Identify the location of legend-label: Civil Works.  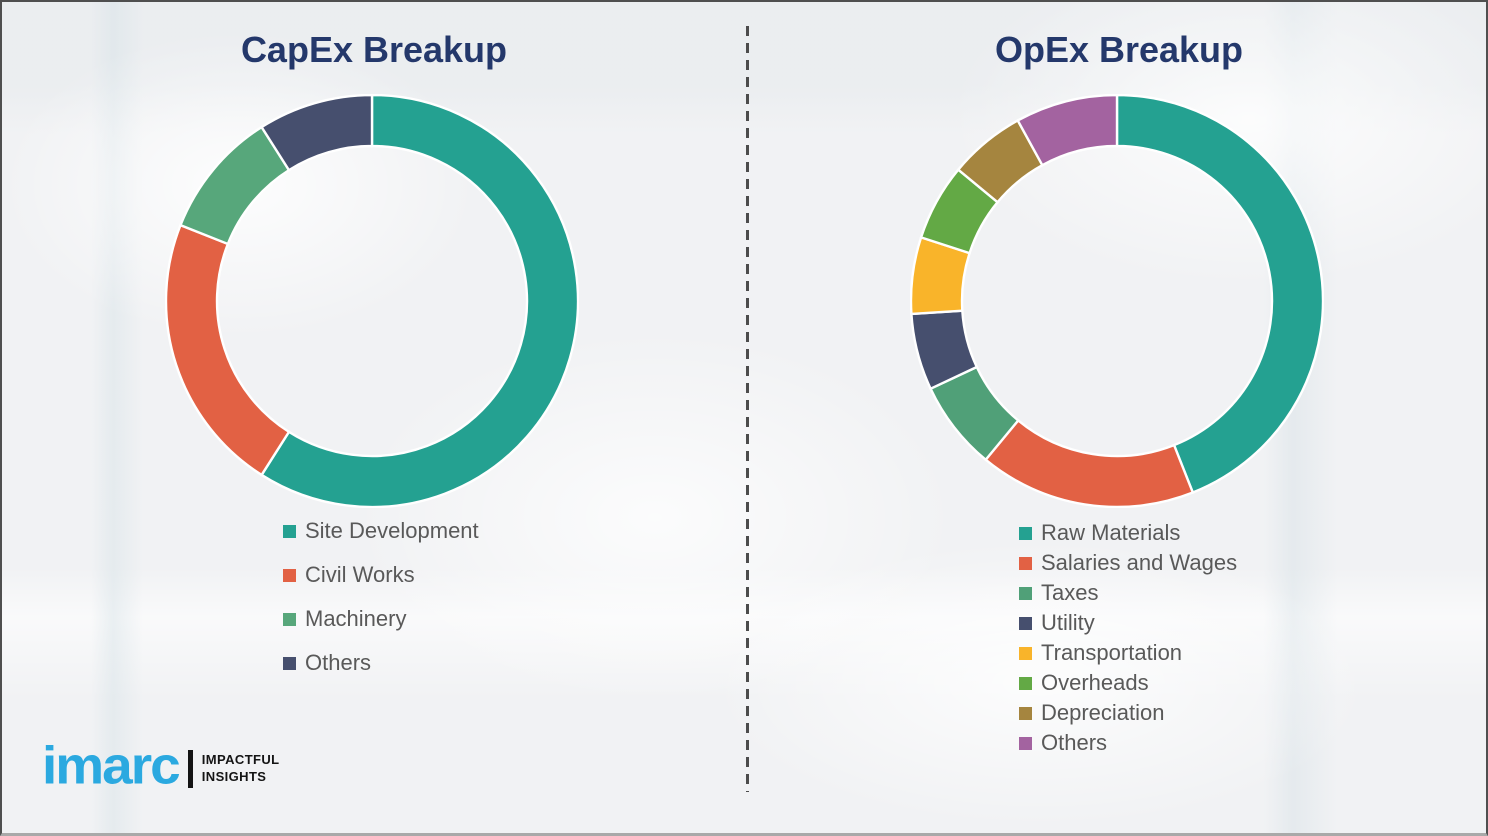
(360, 574).